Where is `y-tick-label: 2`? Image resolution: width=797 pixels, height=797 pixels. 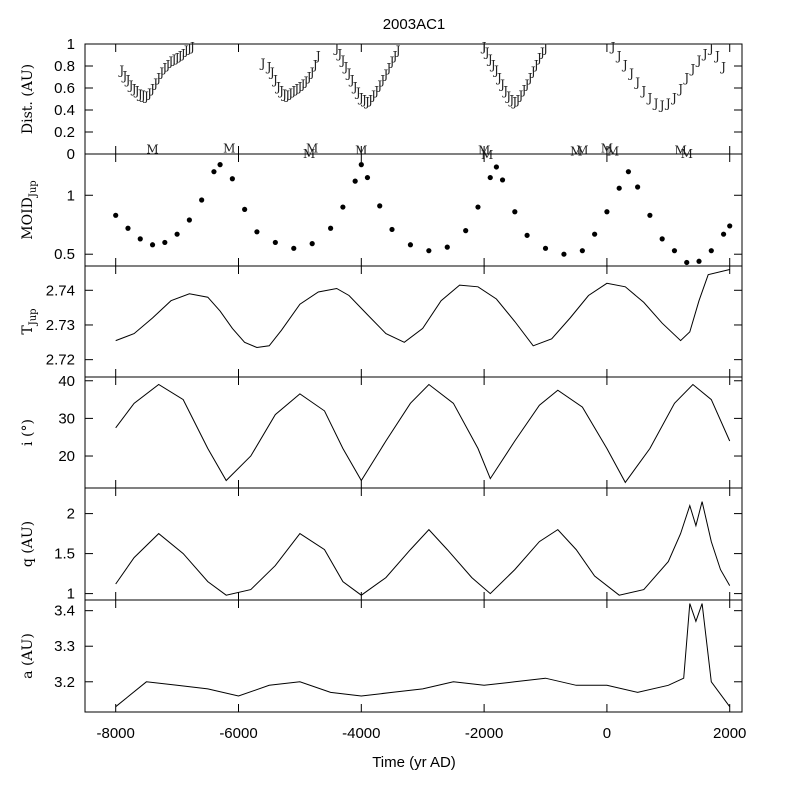 y-tick-label: 2 is located at coordinates (71, 514).